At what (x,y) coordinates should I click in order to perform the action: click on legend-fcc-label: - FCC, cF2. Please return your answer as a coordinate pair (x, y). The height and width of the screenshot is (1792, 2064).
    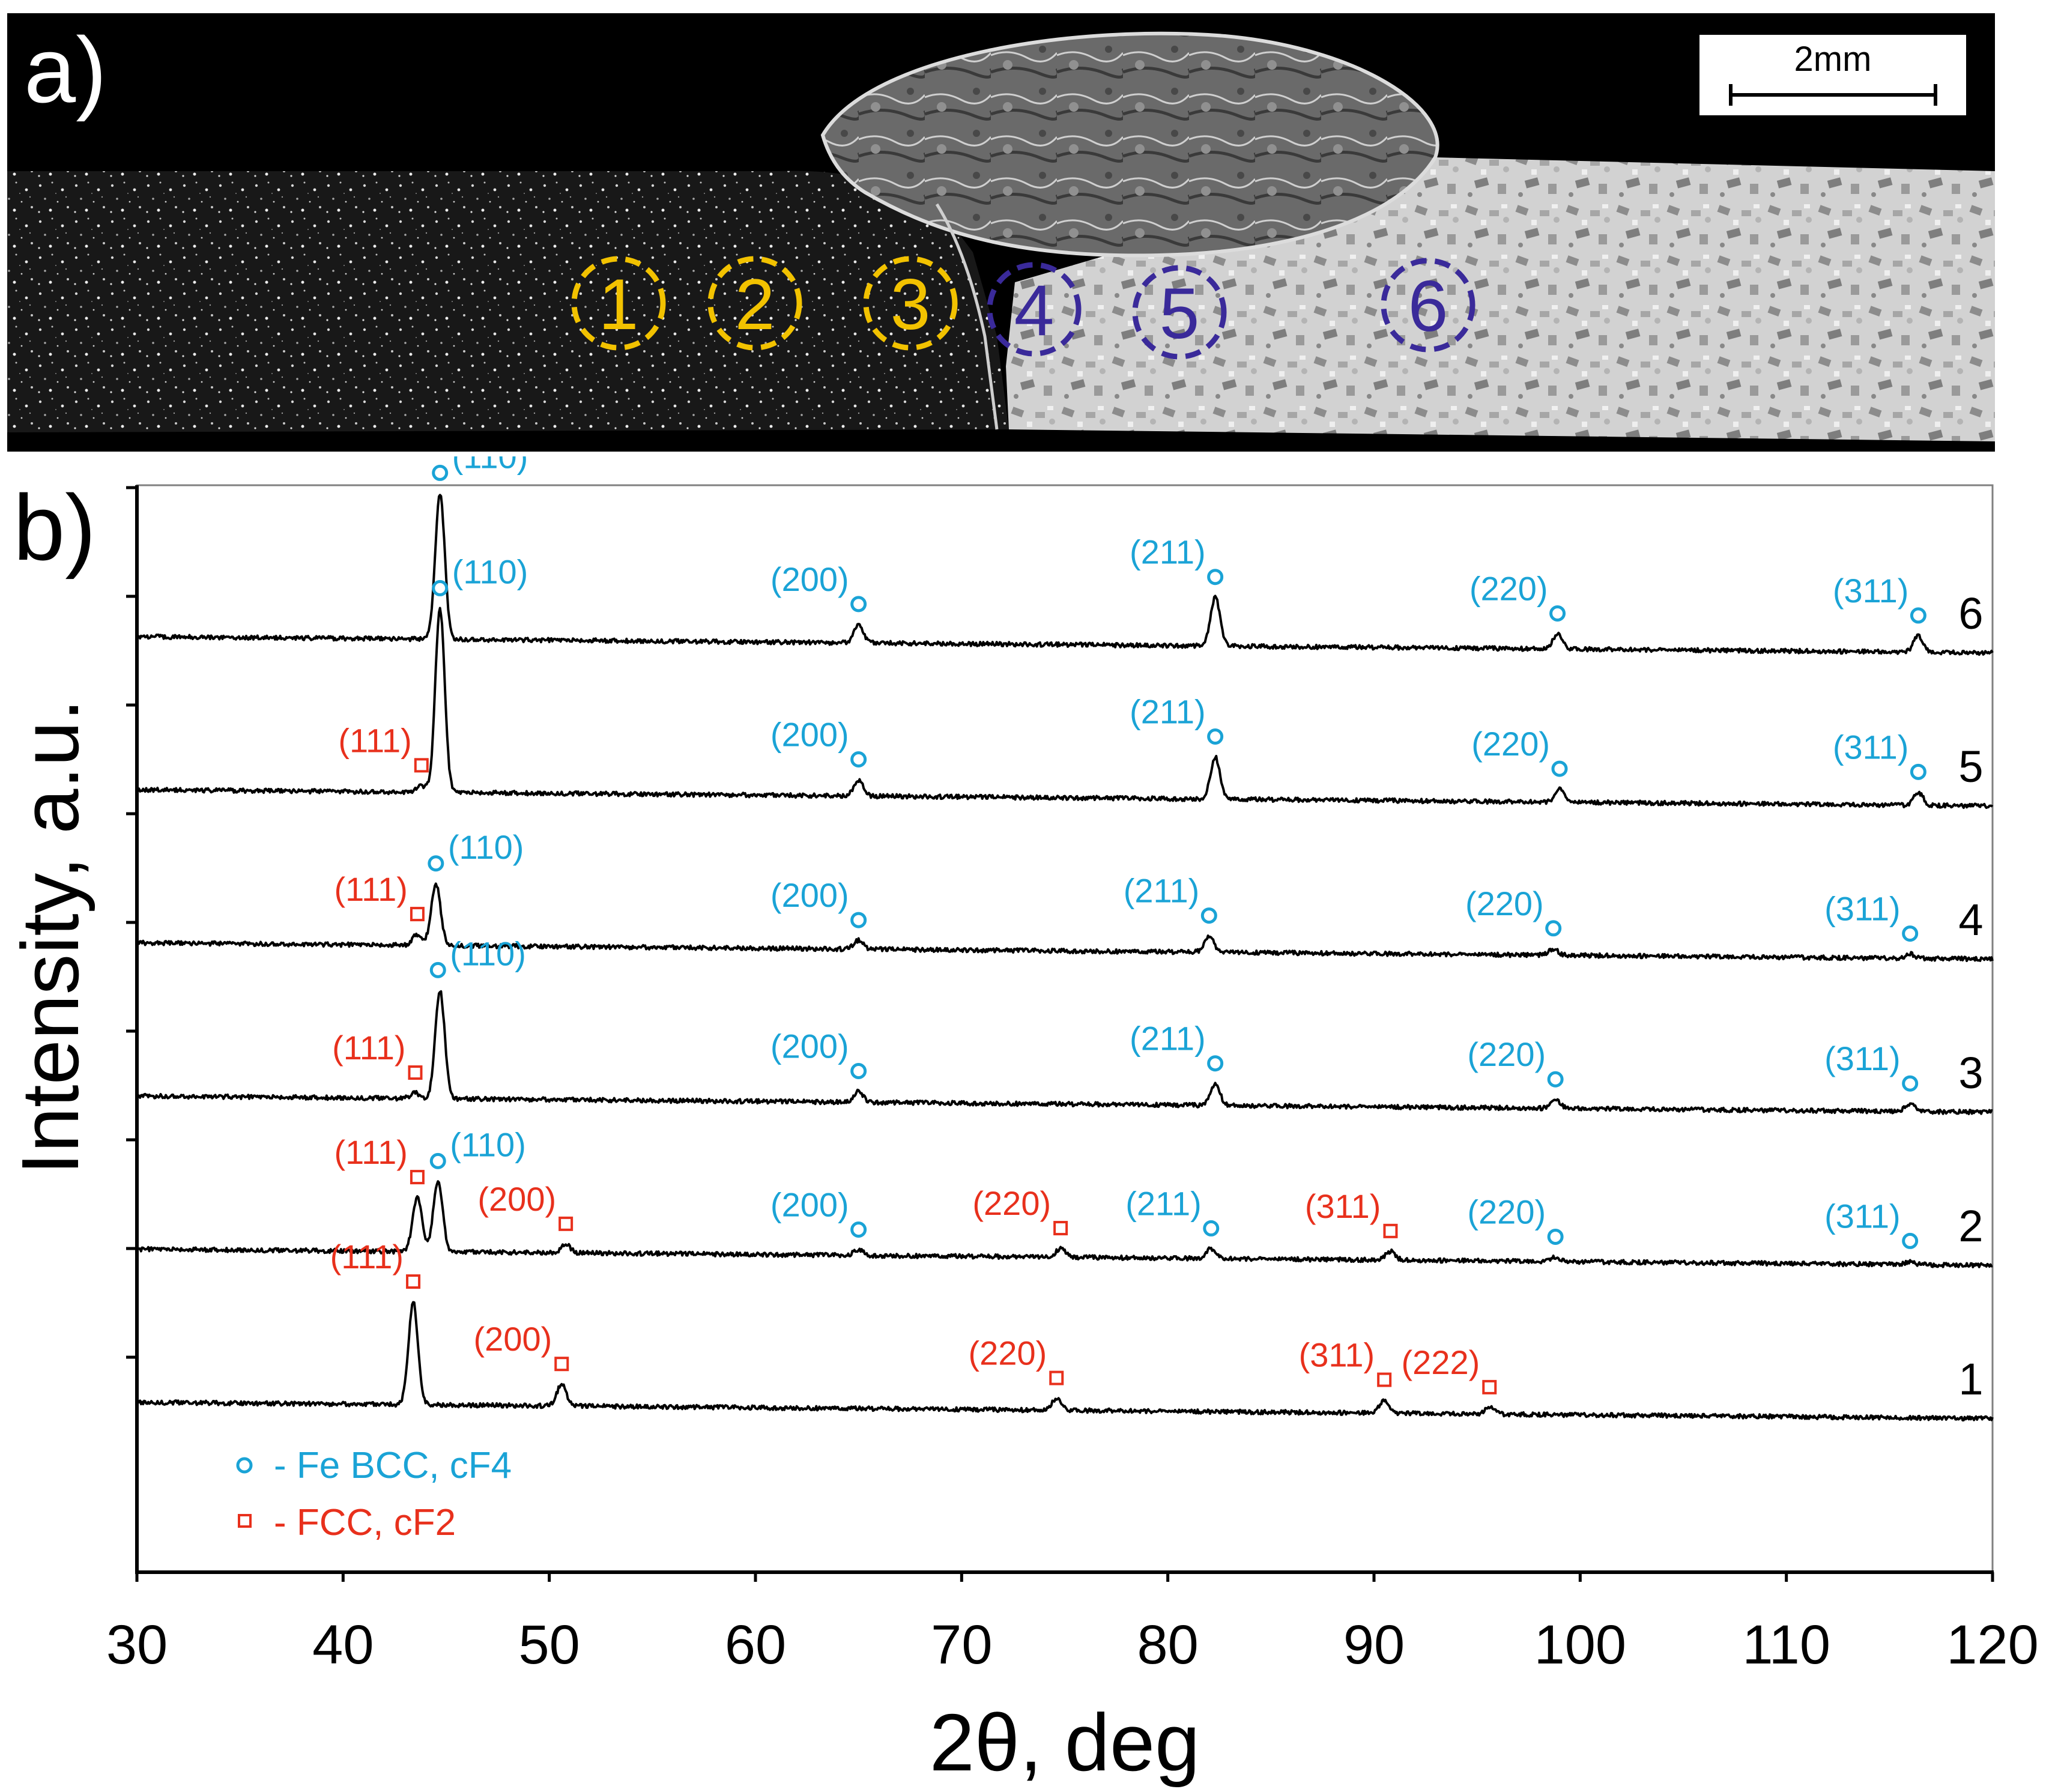
    Looking at the image, I should click on (365, 1522).